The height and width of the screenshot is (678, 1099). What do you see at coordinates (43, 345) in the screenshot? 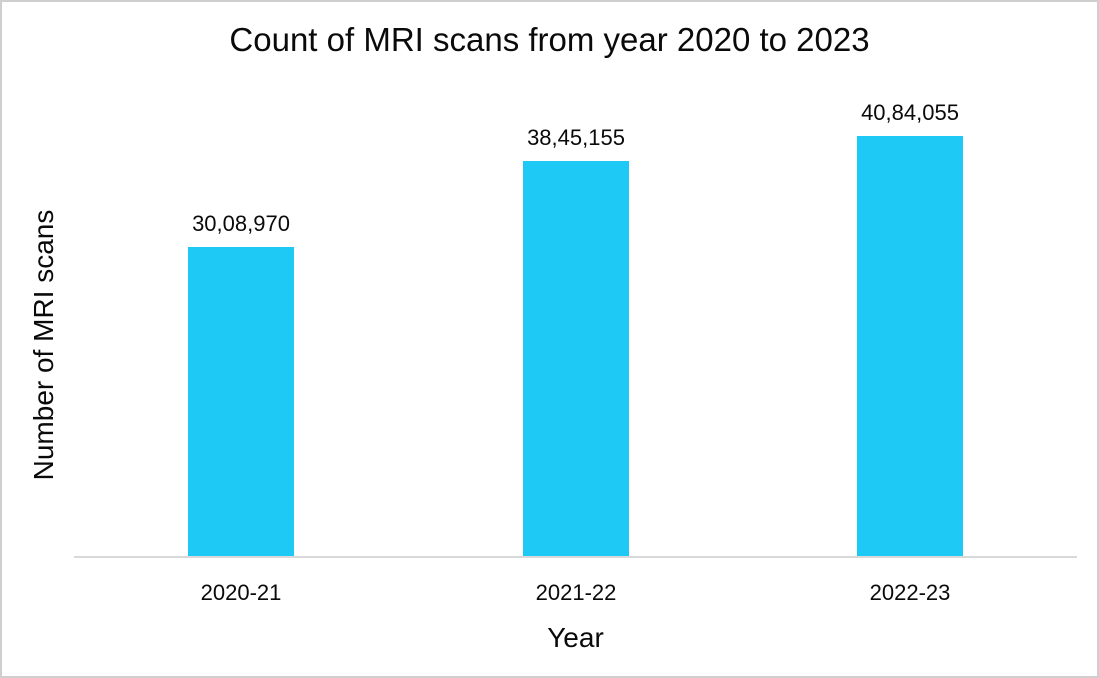
I see `y-axis-title: Number of MRI scans` at bounding box center [43, 345].